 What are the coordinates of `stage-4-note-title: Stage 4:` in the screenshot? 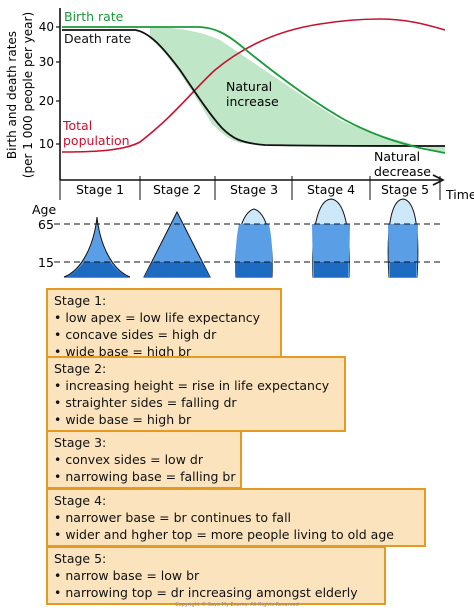 It's located at (80, 500).